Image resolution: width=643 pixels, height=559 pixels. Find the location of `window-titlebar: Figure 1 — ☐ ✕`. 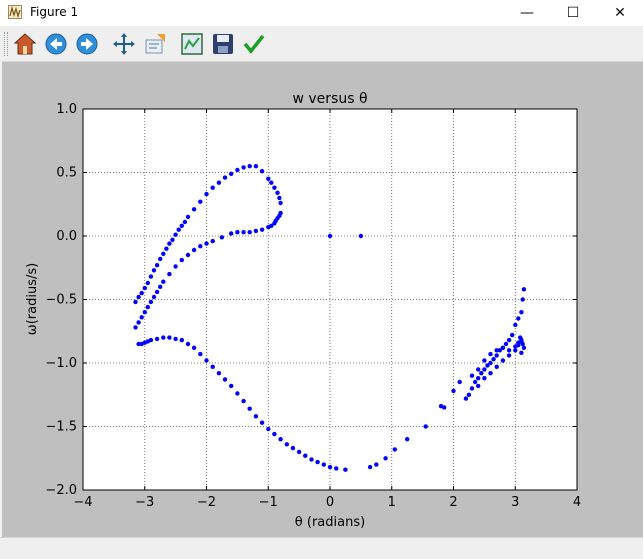

window-titlebar: Figure 1 — ☐ ✕ is located at coordinates (321, 13).